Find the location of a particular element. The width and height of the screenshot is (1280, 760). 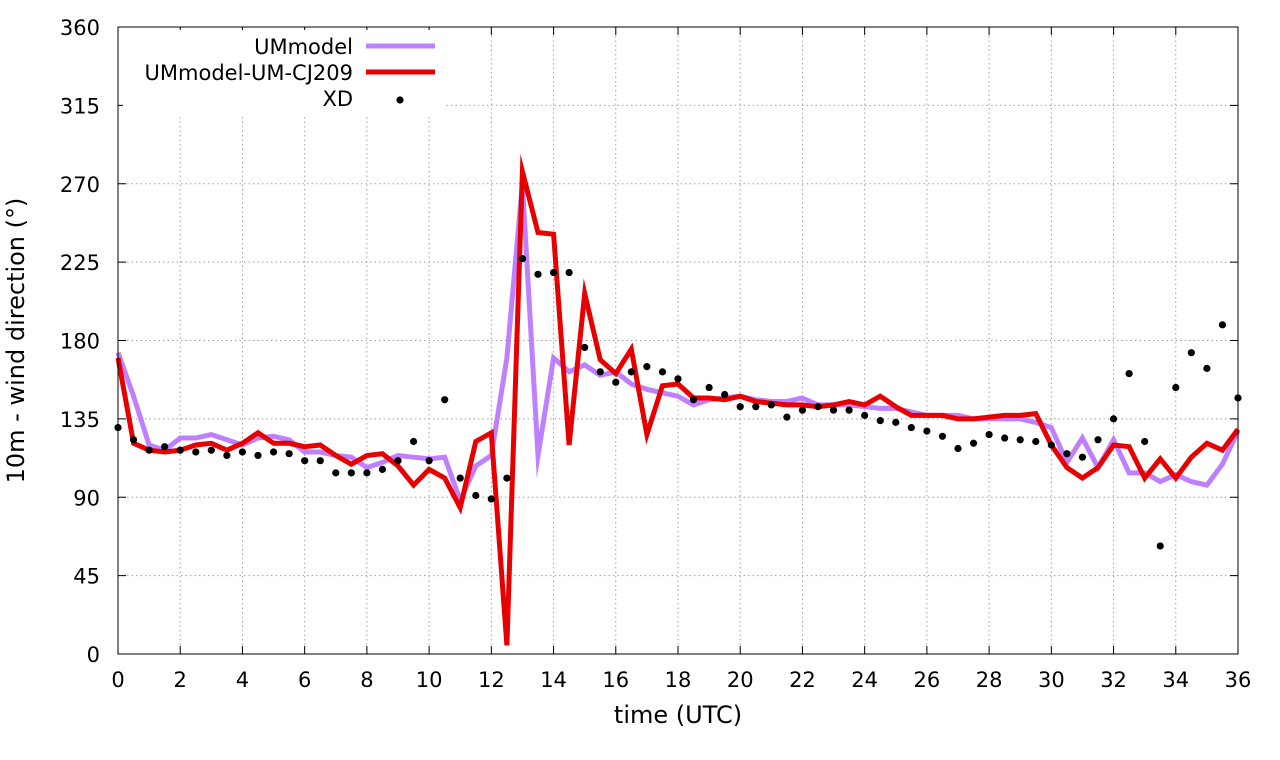

x-tick-label: 24 is located at coordinates (864, 680).